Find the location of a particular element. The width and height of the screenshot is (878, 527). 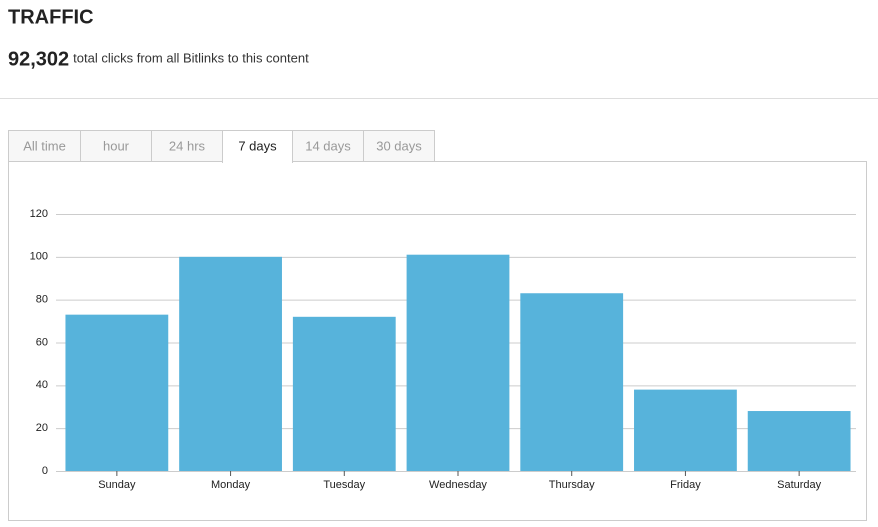

x-tick-label: Sunday is located at coordinates (117, 485).